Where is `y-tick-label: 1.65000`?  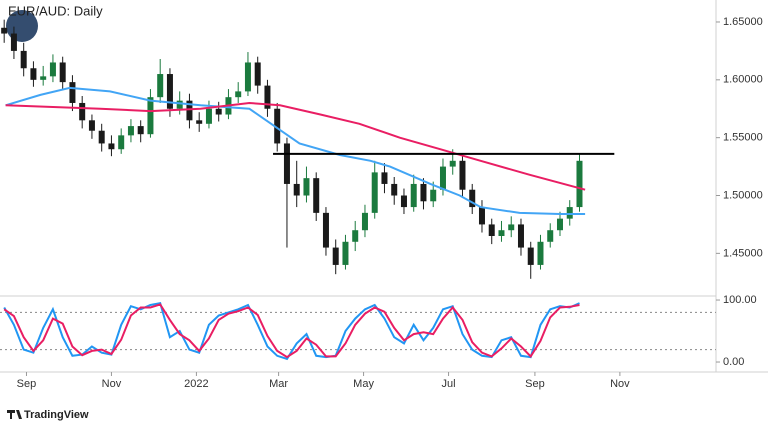
y-tick-label: 1.65000 is located at coordinates (743, 22).